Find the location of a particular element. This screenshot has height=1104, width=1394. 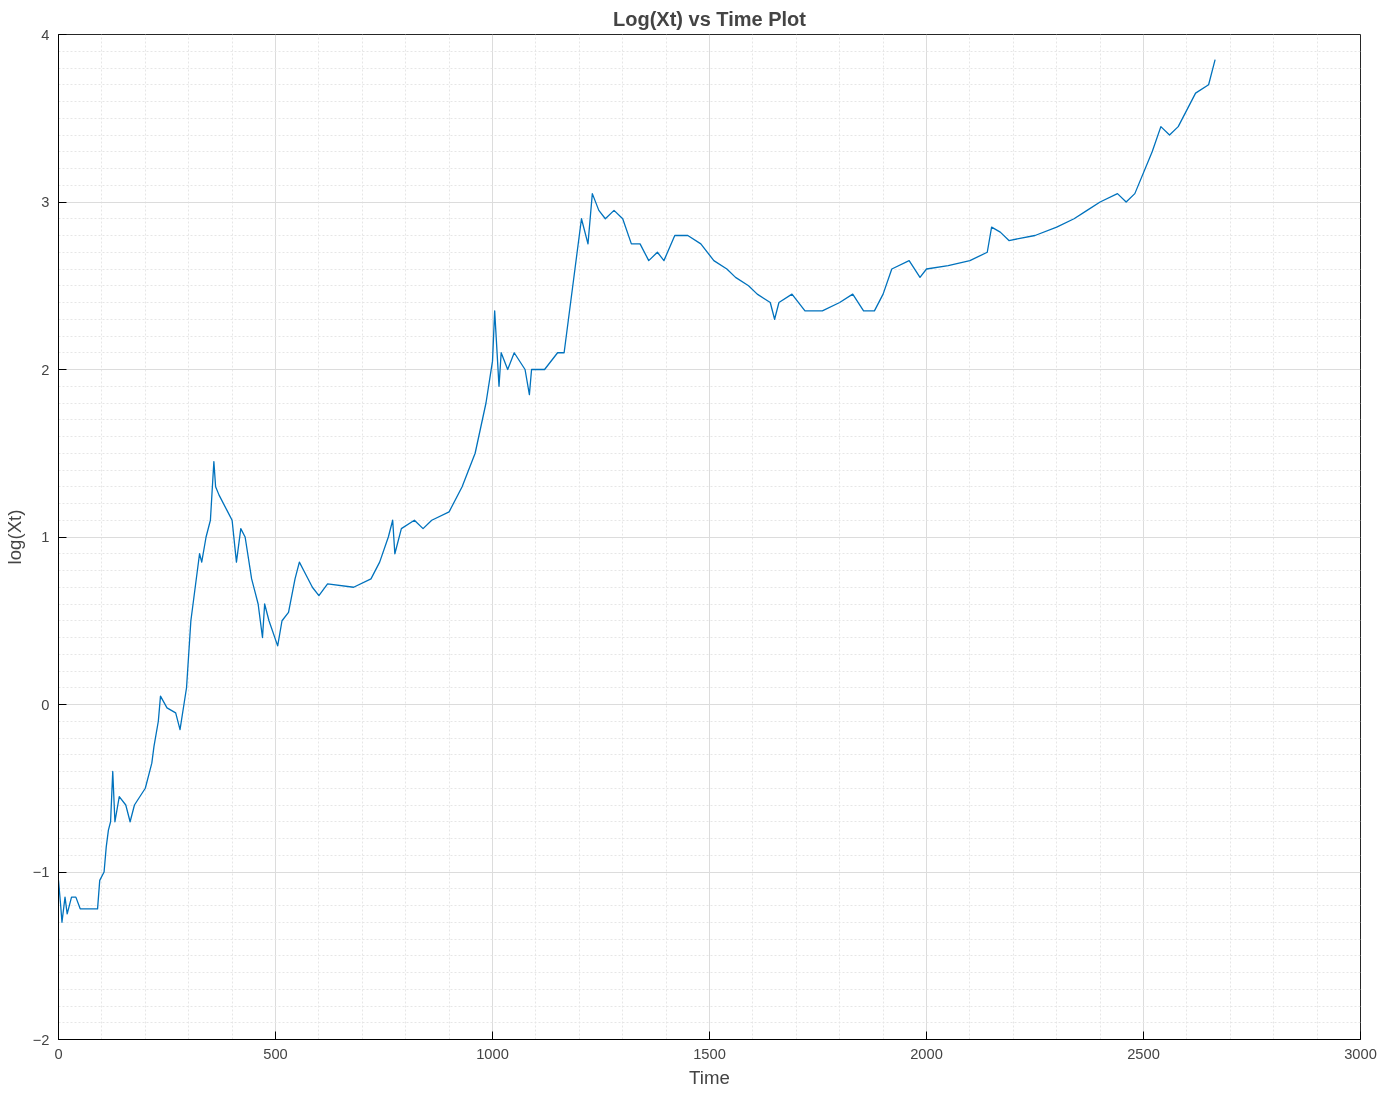

y-tick-label: 4 is located at coordinates (45, 34).